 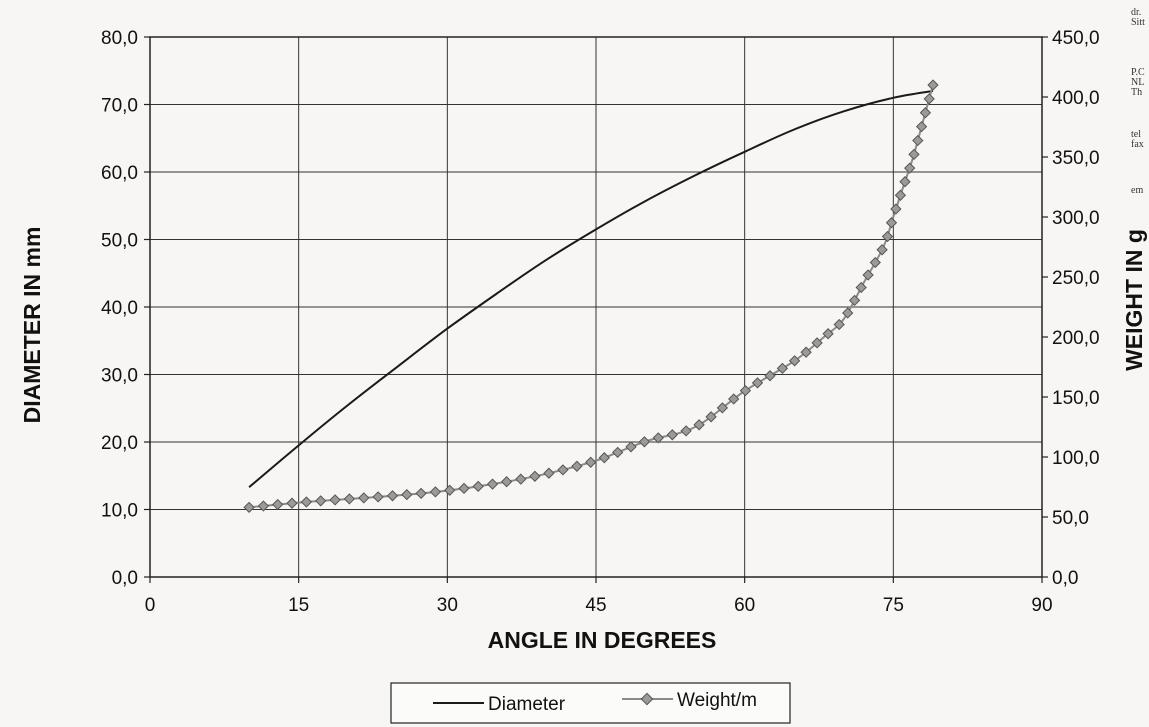 I want to click on x-tick-label-0: 0, so click(x=150, y=605).